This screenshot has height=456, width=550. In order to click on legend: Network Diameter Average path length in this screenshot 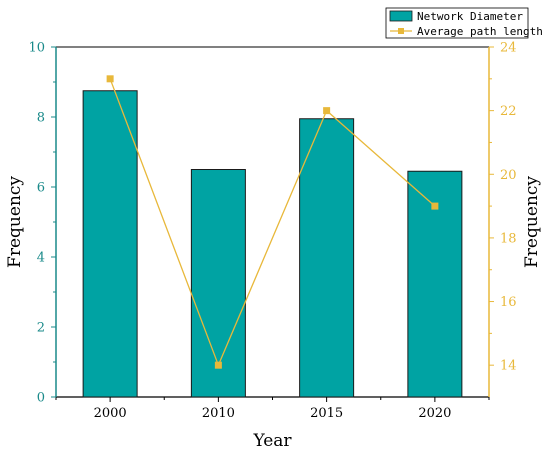, I will do `click(464, 23)`.